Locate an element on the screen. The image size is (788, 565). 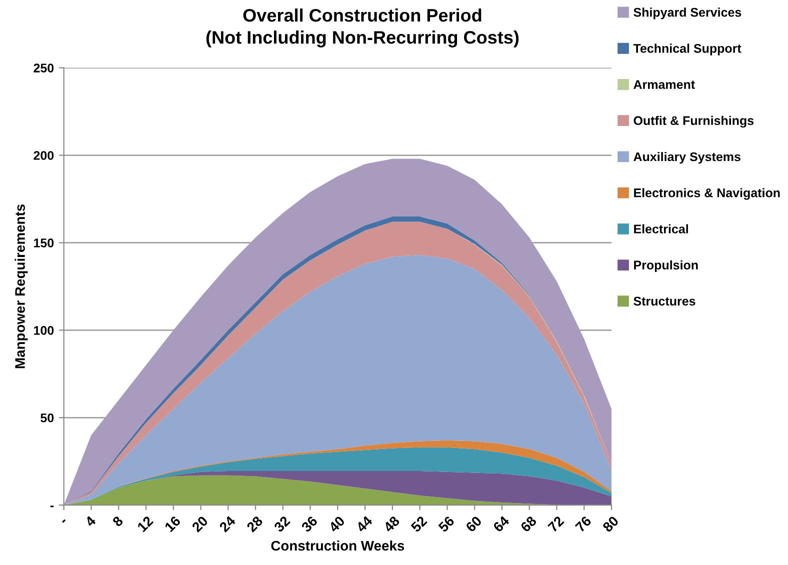
x-tick-label: 8 is located at coordinates (118, 521).